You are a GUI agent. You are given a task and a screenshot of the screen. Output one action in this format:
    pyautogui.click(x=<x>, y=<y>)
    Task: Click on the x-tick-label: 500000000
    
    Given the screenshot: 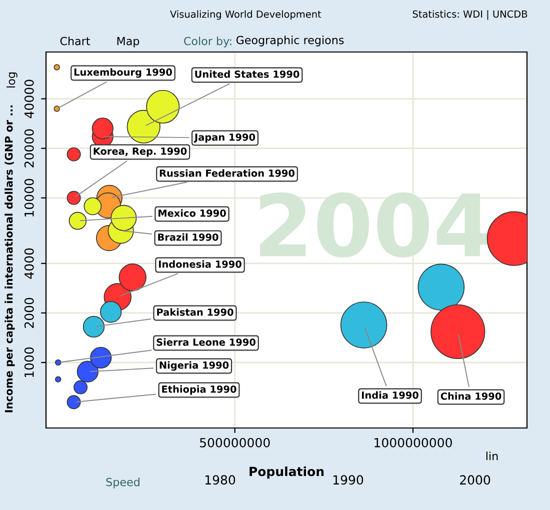 What is the action you would take?
    pyautogui.click(x=235, y=443)
    